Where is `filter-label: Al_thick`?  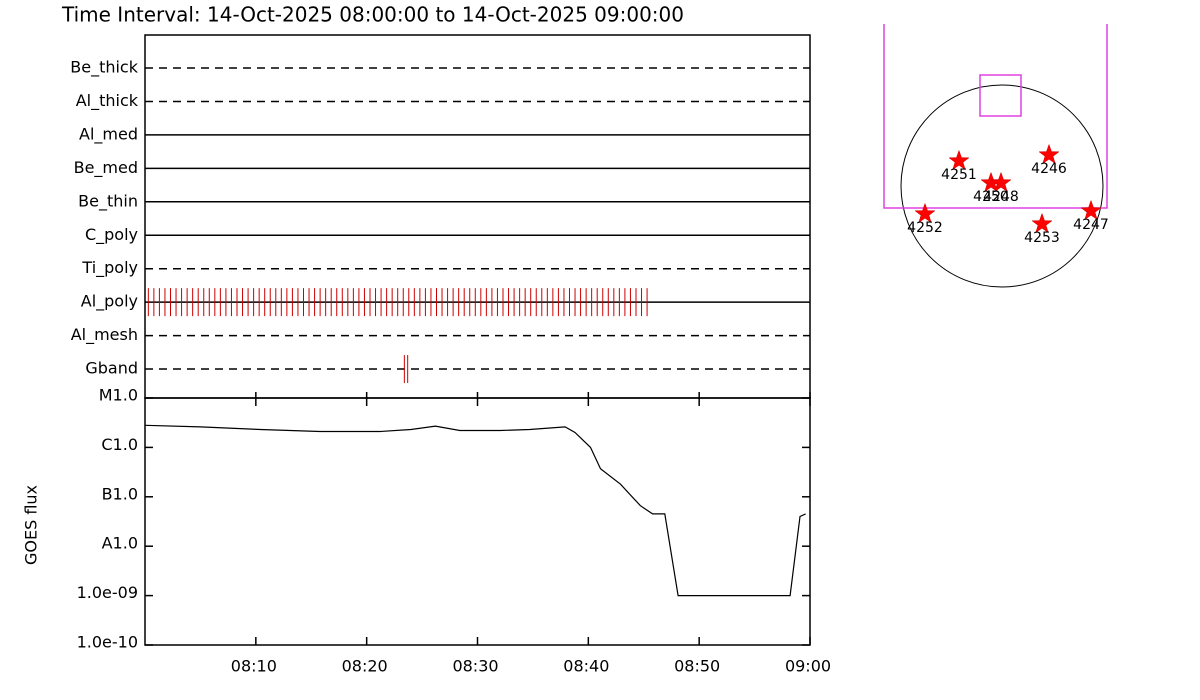
filter-label: Al_thick is located at coordinates (107, 101).